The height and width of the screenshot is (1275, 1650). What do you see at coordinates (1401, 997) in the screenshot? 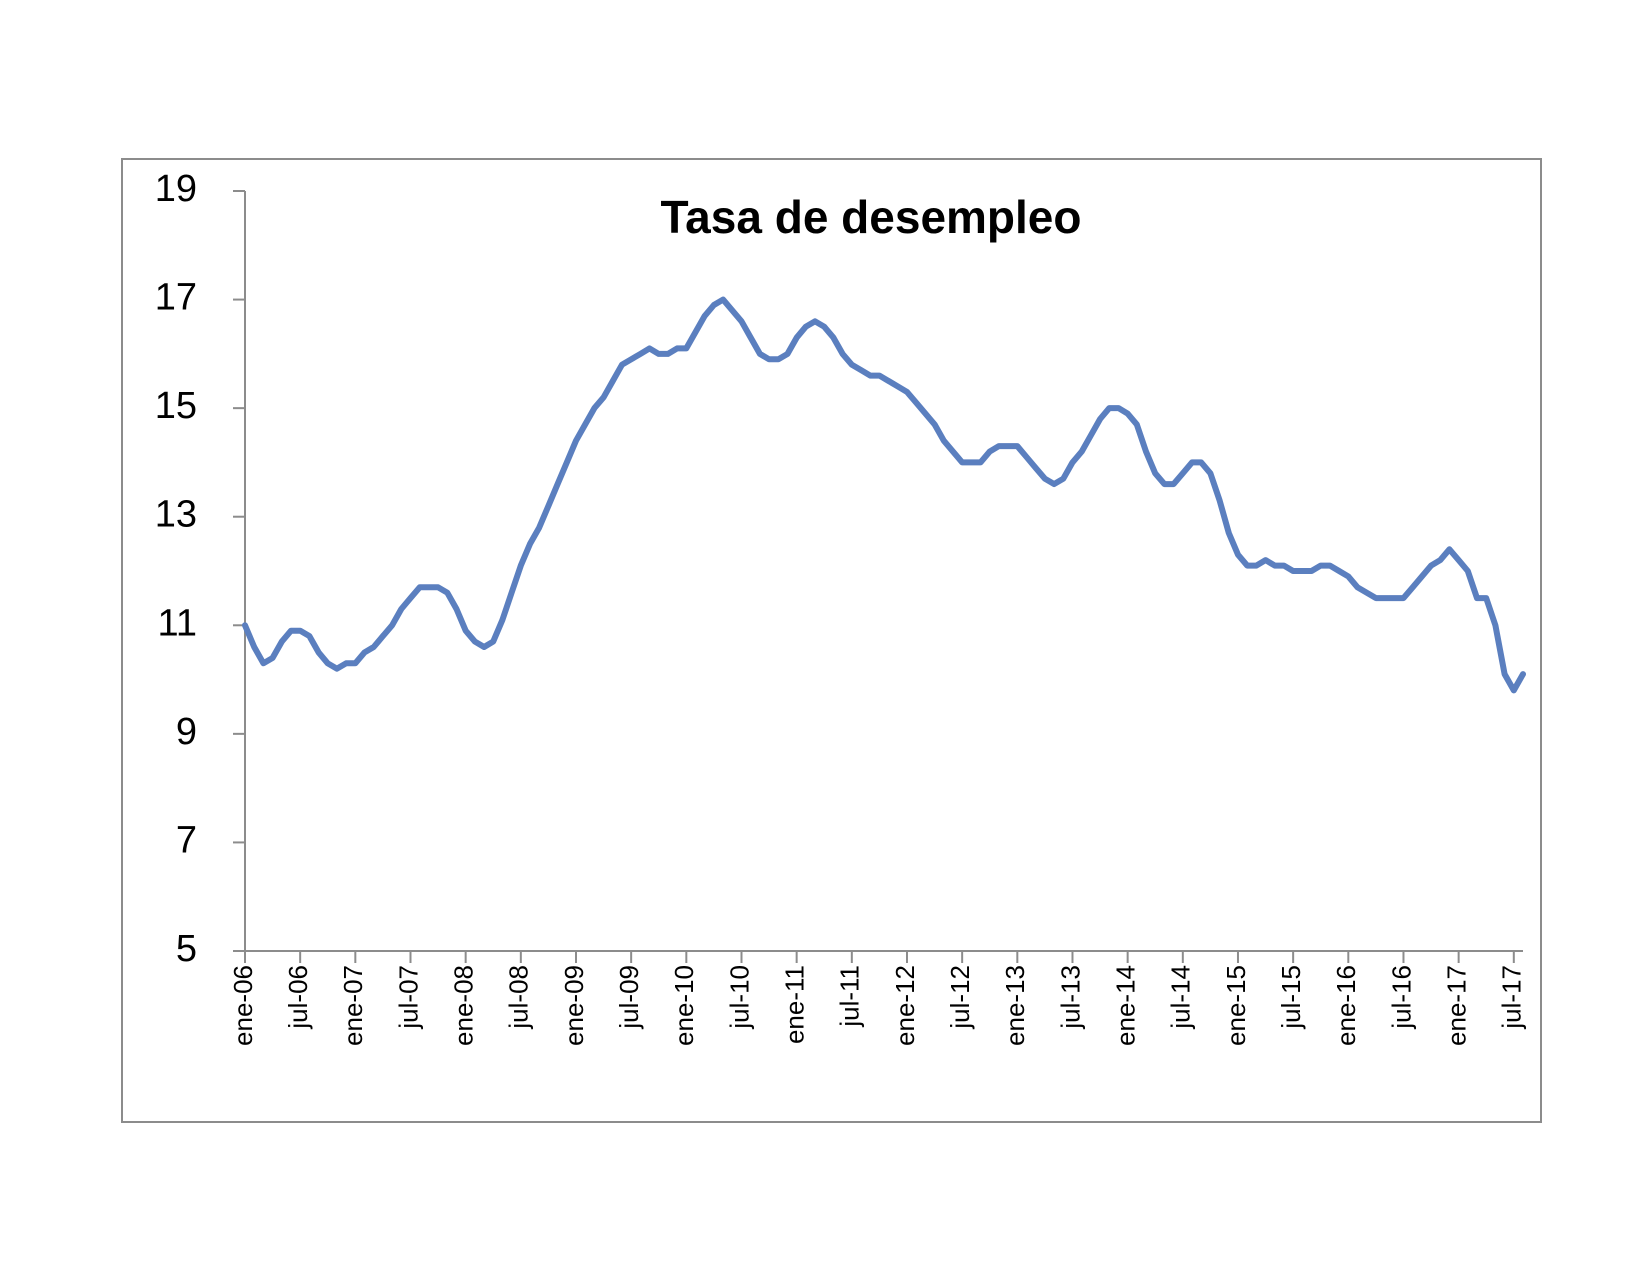
I see `x-tick-label: jul-16` at bounding box center [1401, 997].